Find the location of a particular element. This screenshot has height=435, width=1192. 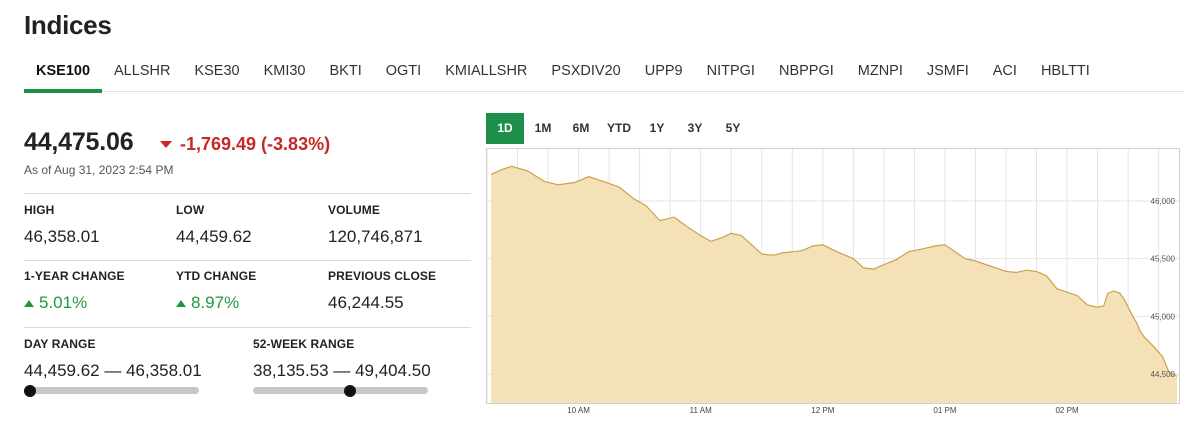

page-title: Indices is located at coordinates (68, 25).